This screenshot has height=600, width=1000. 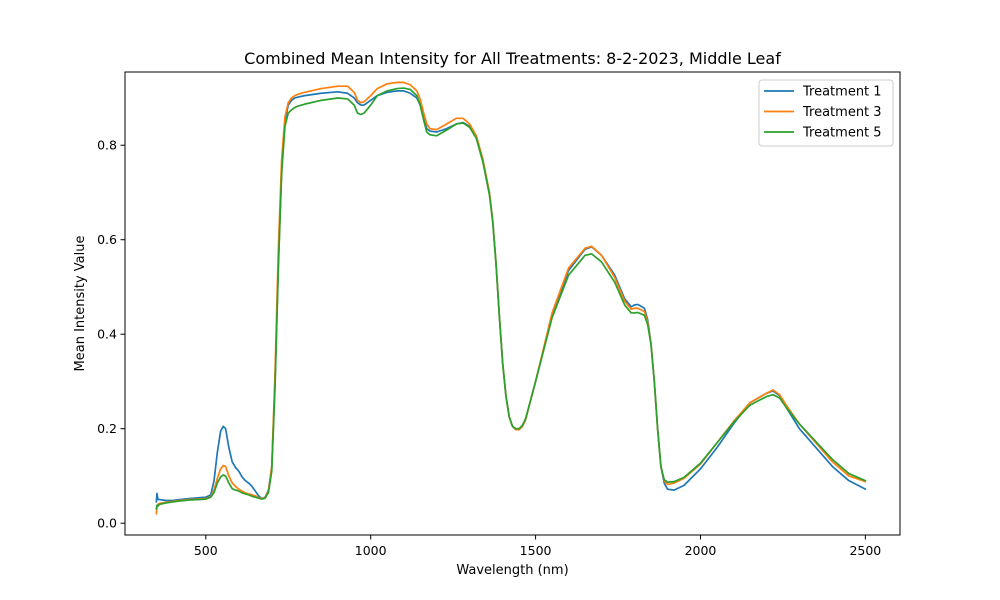 What do you see at coordinates (701, 550) in the screenshot?
I see `x-tick-label: 2000` at bounding box center [701, 550].